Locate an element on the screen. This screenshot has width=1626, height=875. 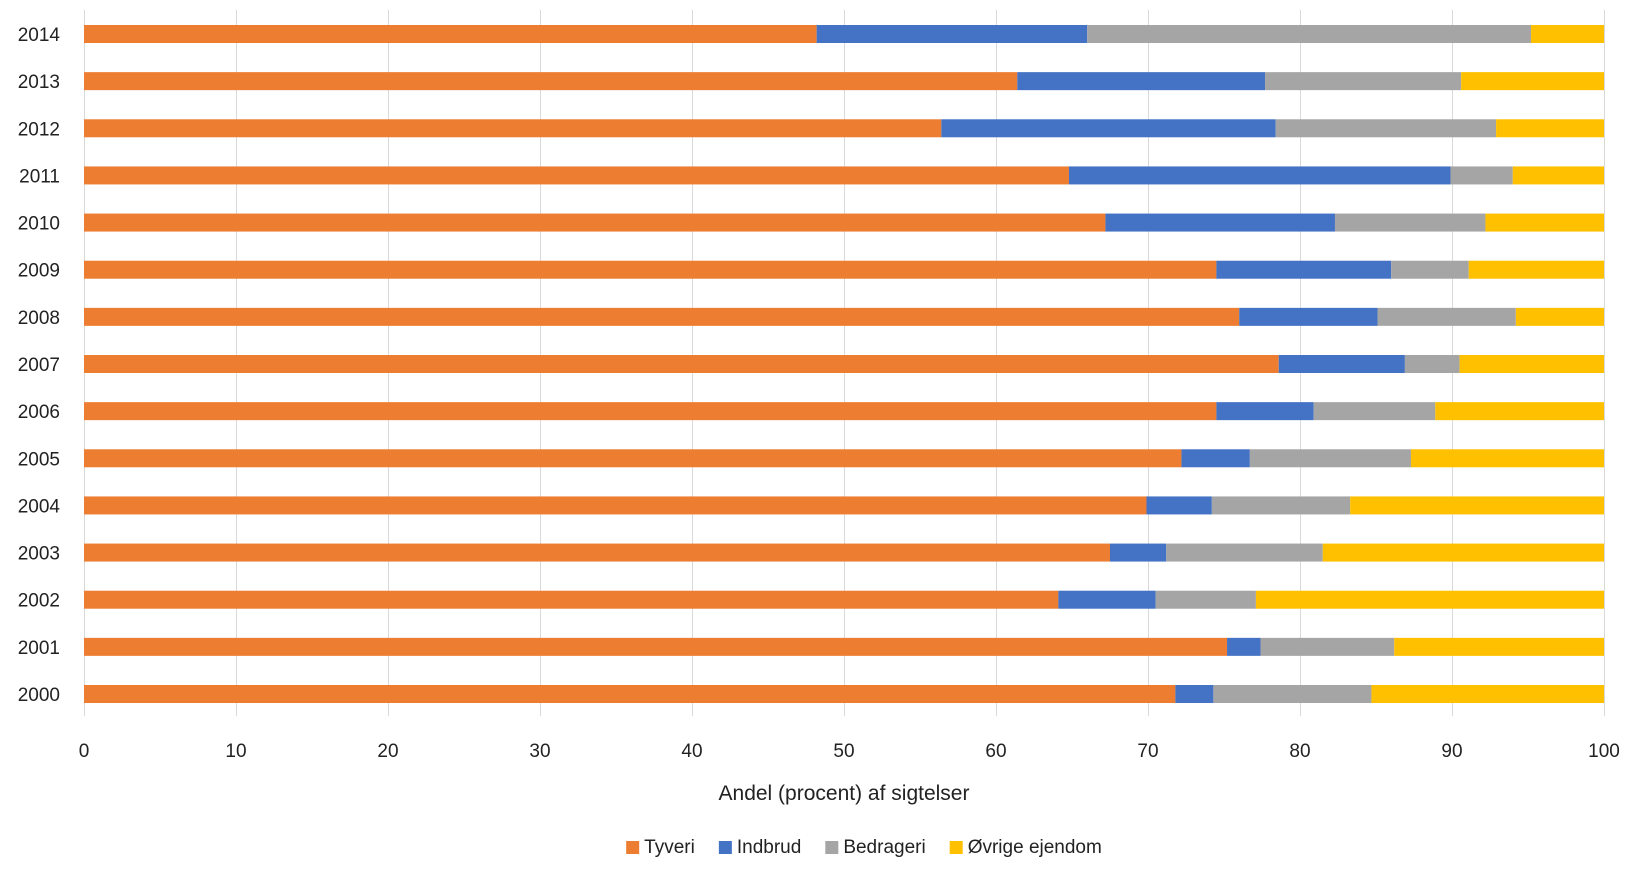
bar-2011-tyveri is located at coordinates (576, 175).